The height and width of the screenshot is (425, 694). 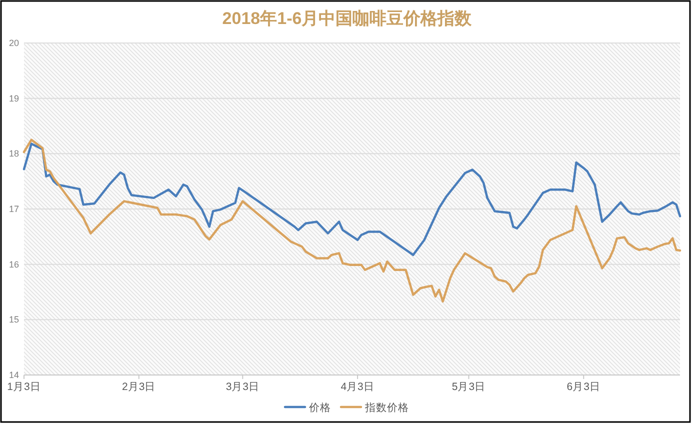 I want to click on x-tick-label: 1月3日, so click(x=24, y=387).